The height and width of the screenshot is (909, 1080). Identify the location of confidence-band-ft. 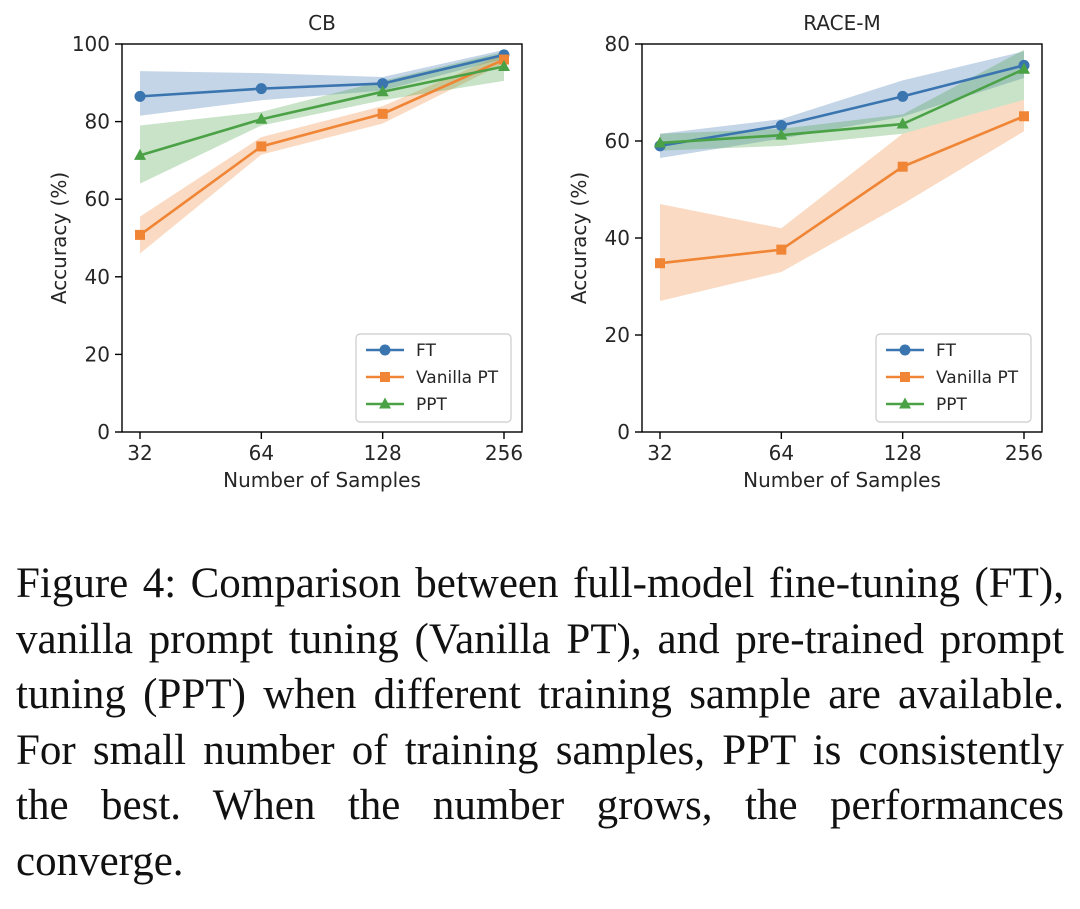
(322, 82).